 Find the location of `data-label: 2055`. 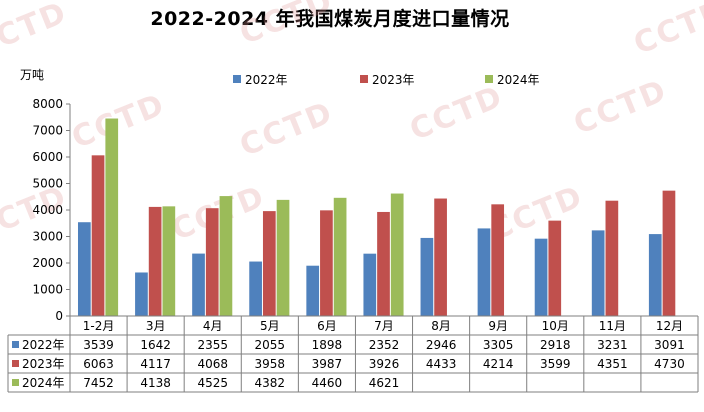

data-label: 2055 is located at coordinates (270, 345).